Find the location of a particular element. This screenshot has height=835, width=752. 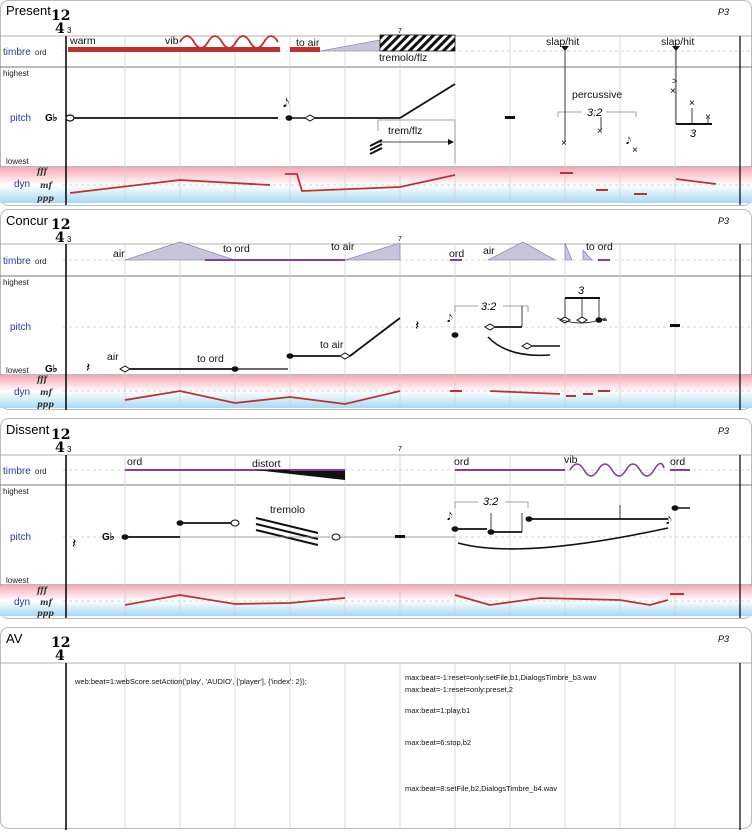

annotation-slap-hit: slap/hit is located at coordinates (562, 42).